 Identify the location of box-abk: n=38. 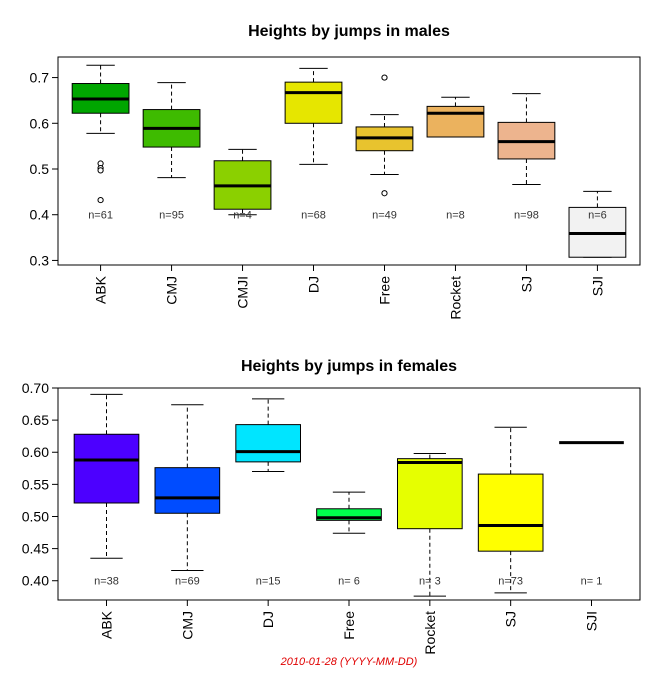
(106, 490).